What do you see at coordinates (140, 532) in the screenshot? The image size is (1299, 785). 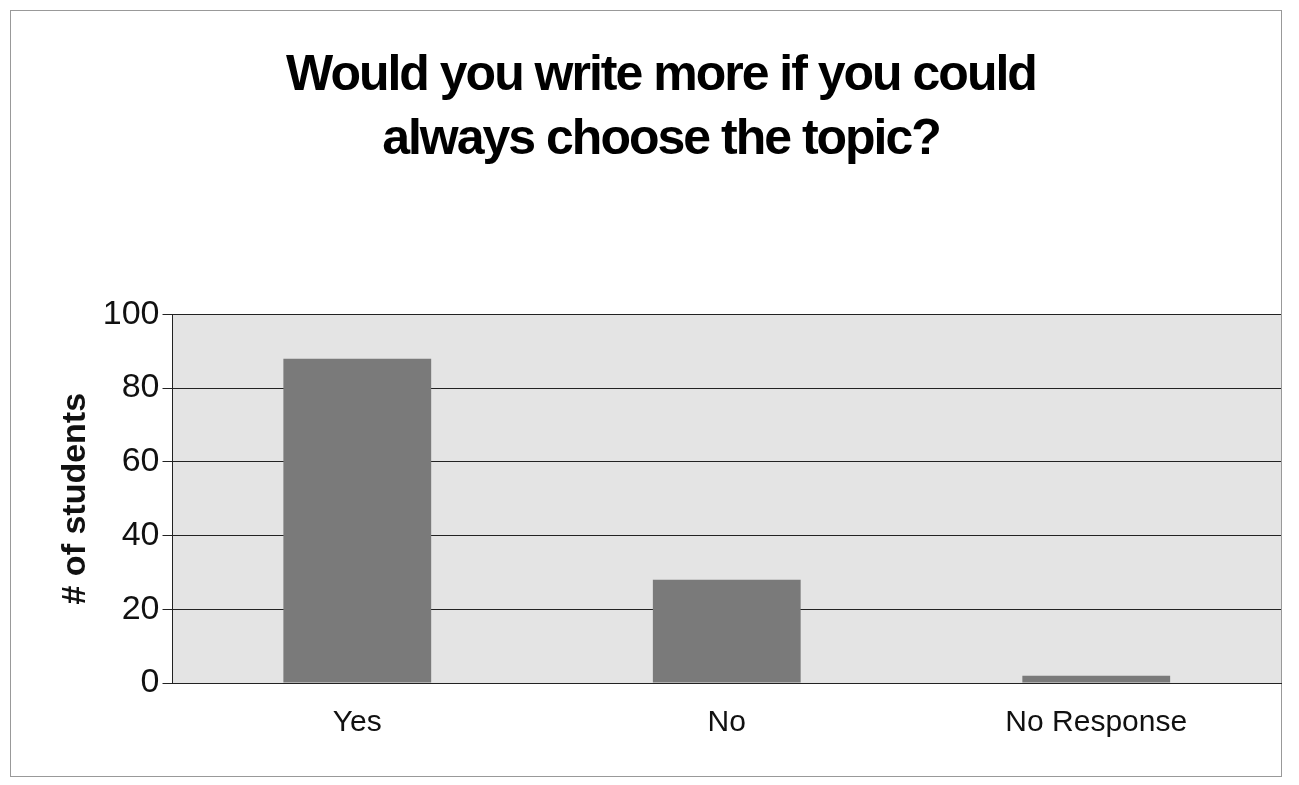 I see `y-tick-label: 40` at bounding box center [140, 532].